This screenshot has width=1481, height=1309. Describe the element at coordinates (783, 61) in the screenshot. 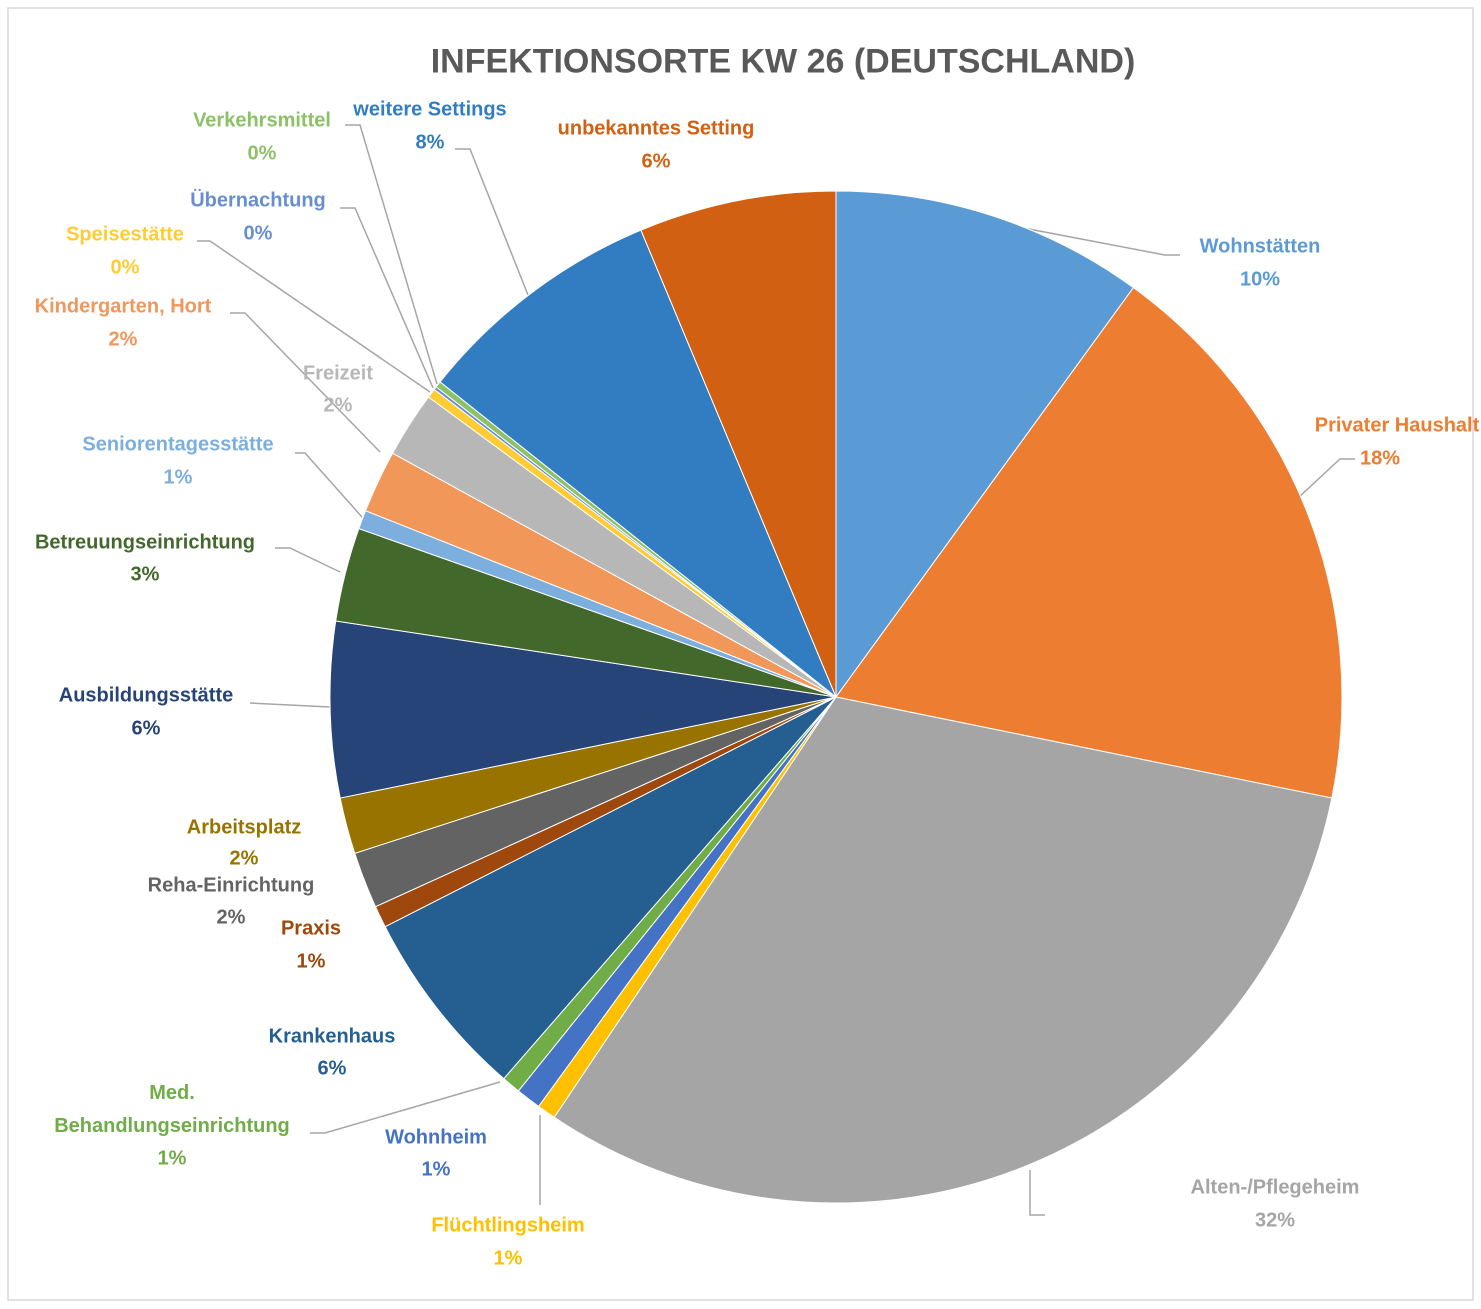

I see `chart-title: INFEKTIONSORTE KW 26 (DEUTSCHLAND)` at that location.